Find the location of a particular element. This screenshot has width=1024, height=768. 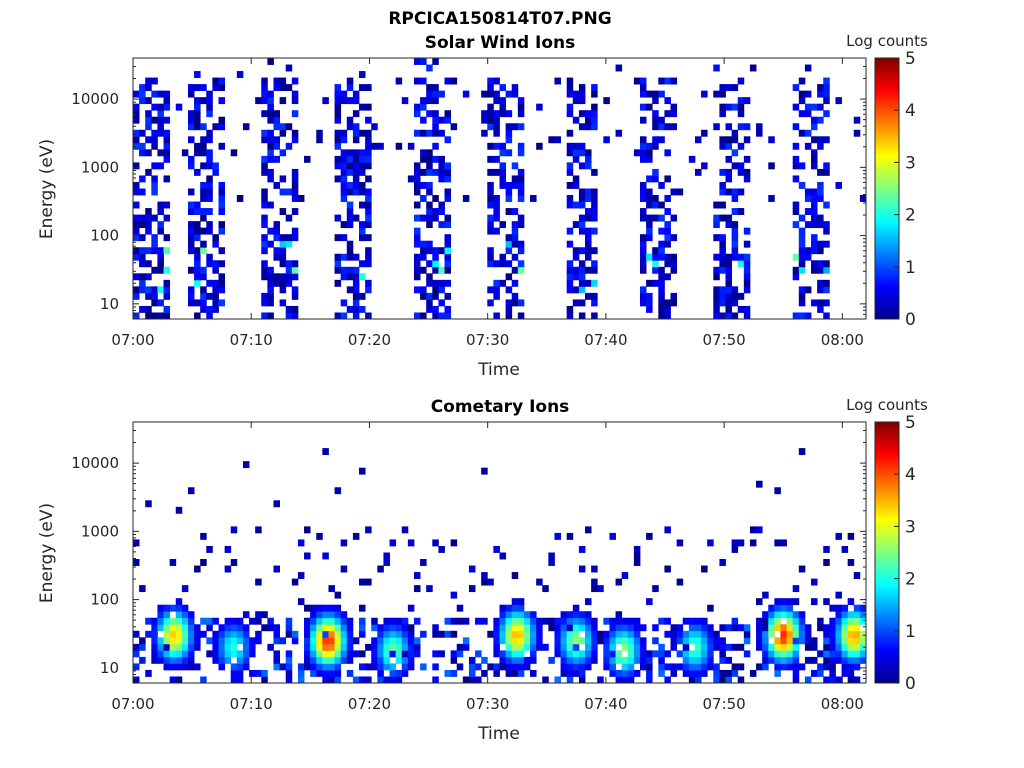

colorbar-tick-label: 0 is located at coordinates (910, 320).